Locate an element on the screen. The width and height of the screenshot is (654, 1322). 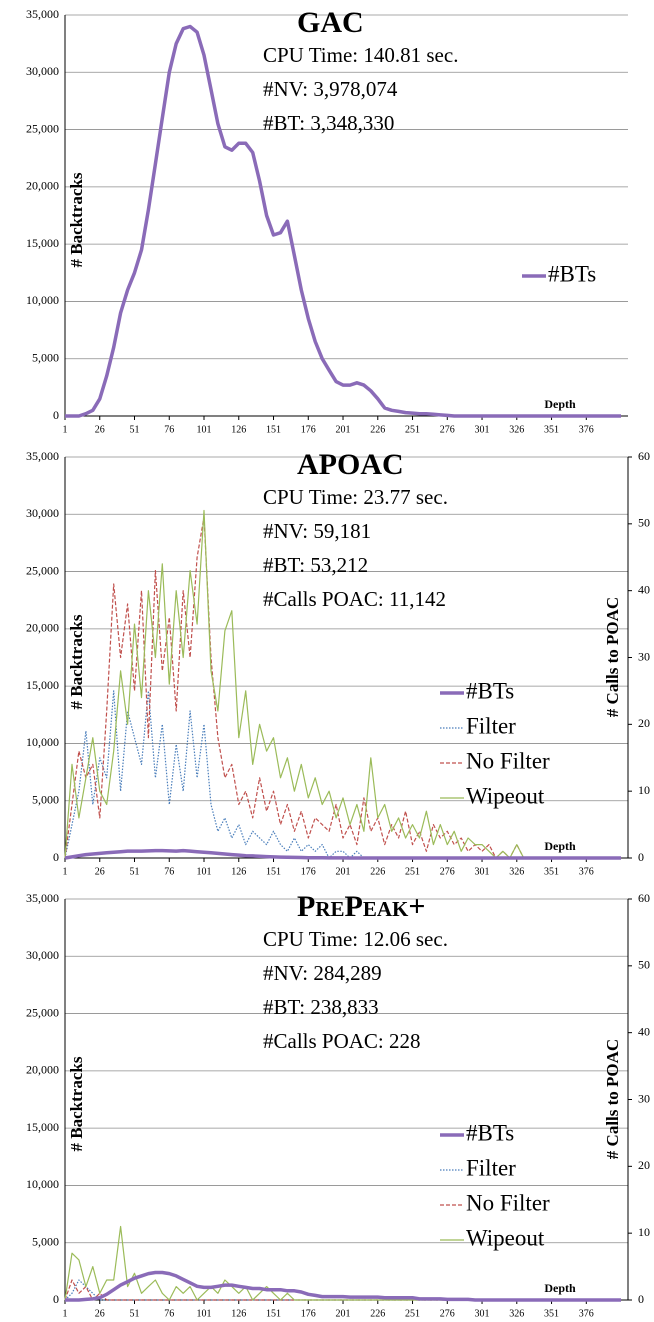
annotation: #BT: 3,348,330 is located at coordinates (328, 123).